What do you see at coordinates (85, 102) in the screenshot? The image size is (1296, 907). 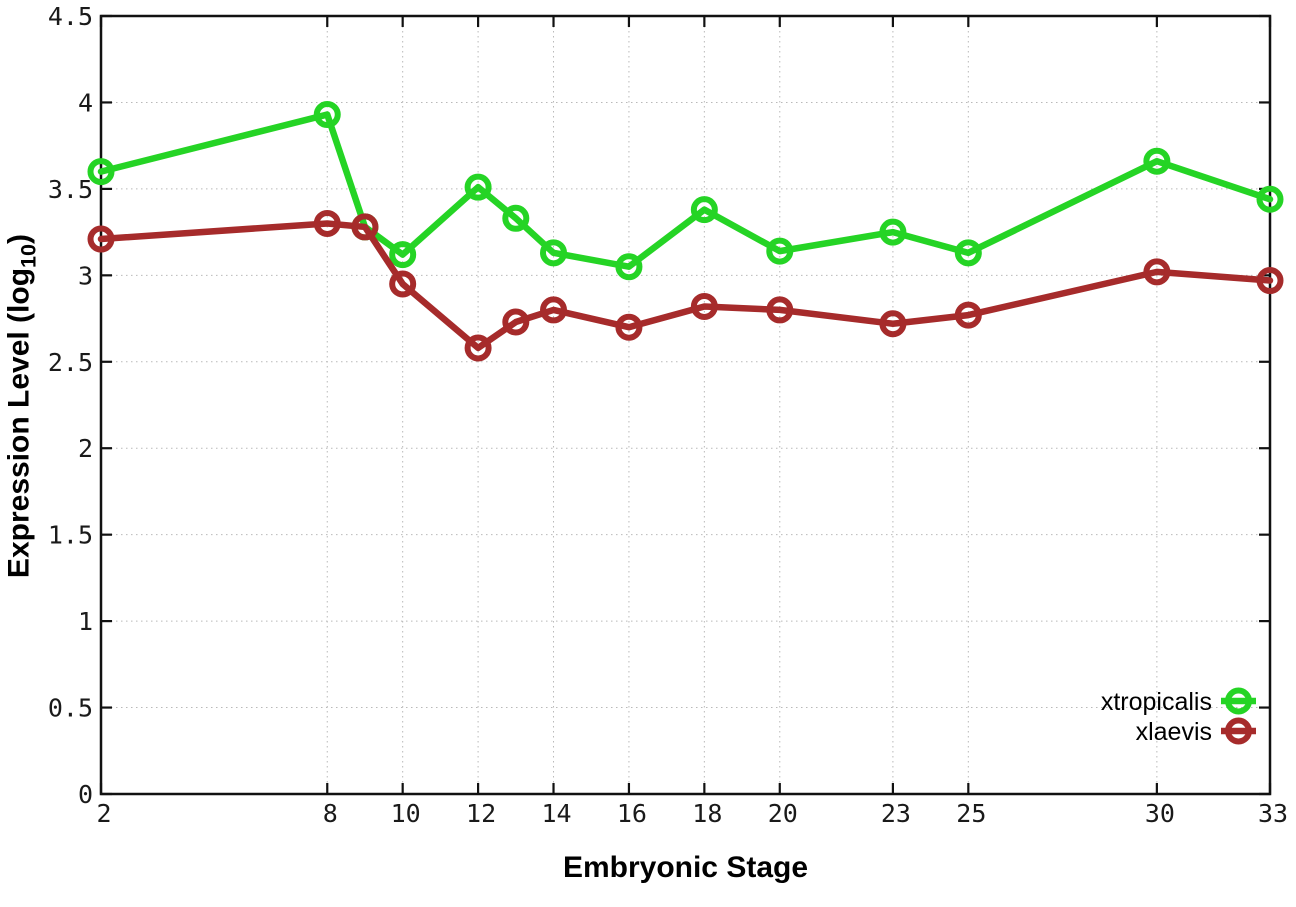 I see `y-tick-label: 4` at bounding box center [85, 102].